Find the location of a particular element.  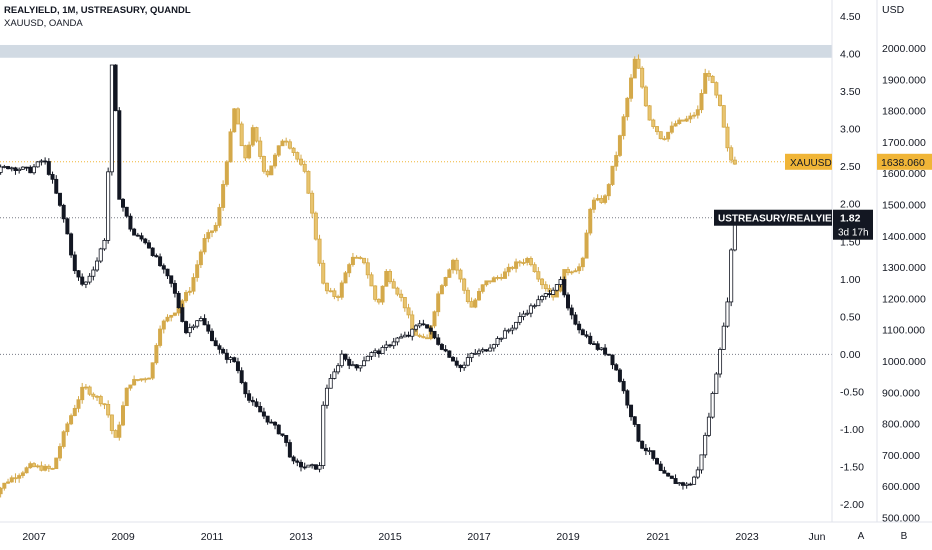

left-tick-label: -0.50 is located at coordinates (852, 392).